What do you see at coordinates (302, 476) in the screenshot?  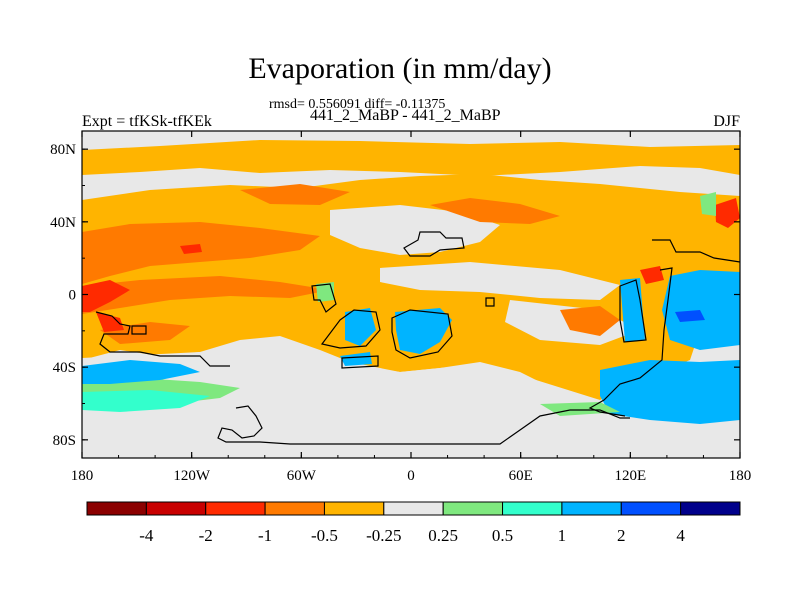 I see `x-tick-label: 60W` at bounding box center [302, 476].